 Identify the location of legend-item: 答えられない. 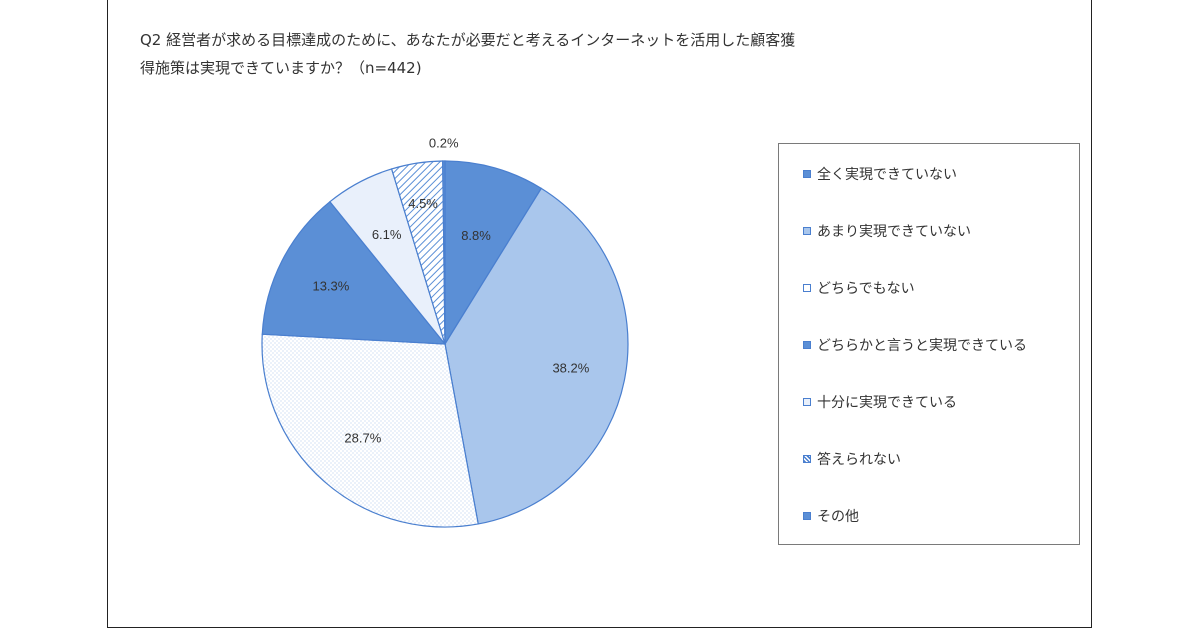
(852, 459).